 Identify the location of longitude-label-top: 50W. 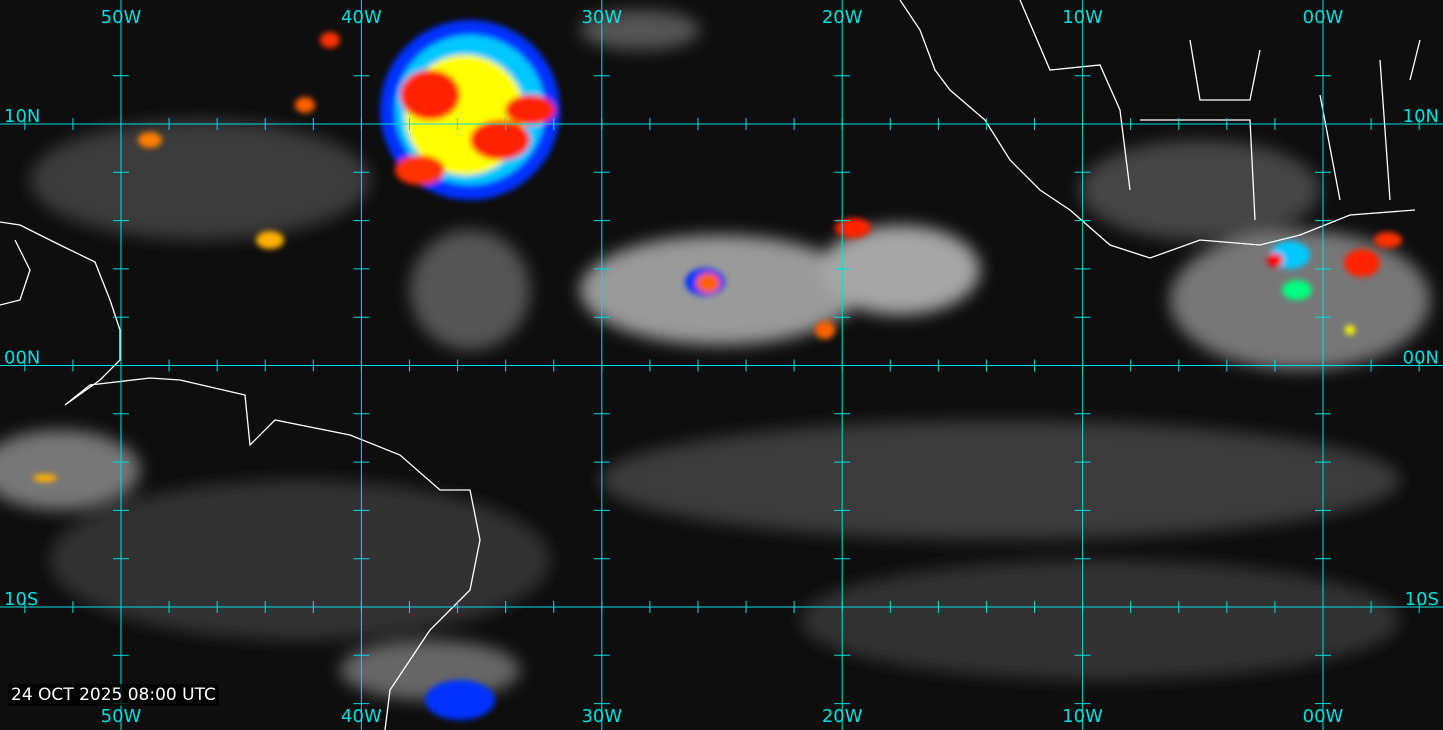
(121, 17).